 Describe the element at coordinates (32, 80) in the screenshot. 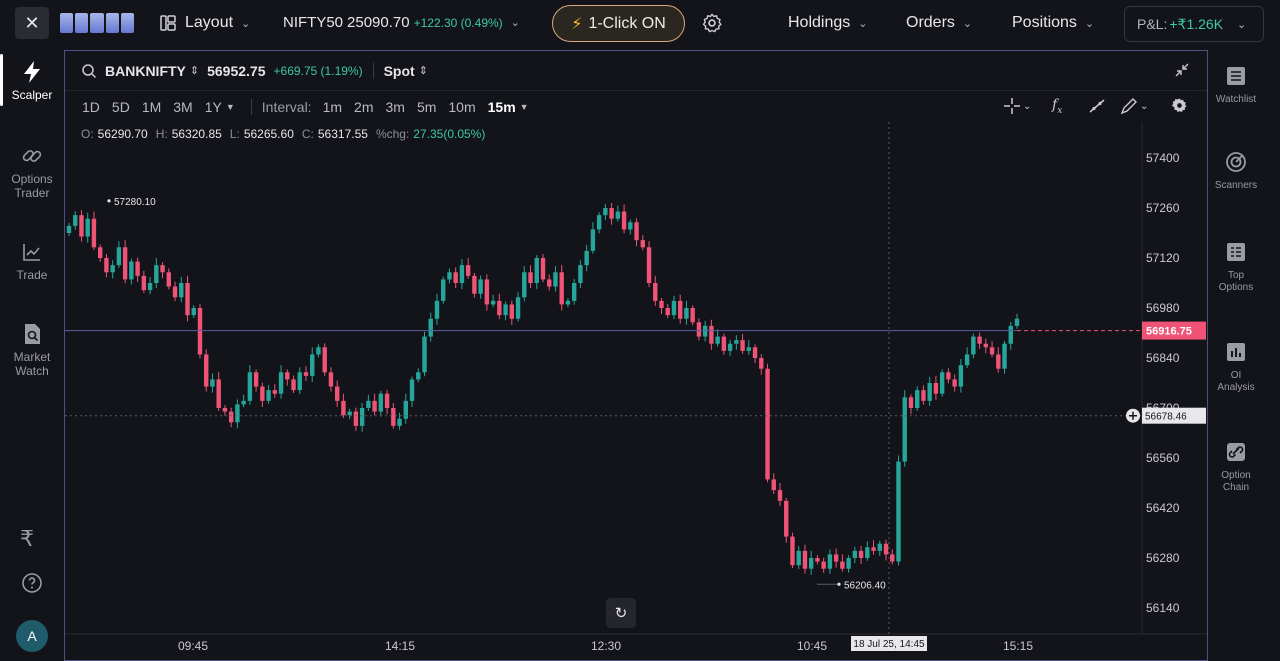

I see `nav-scalper: Scalper` at that location.